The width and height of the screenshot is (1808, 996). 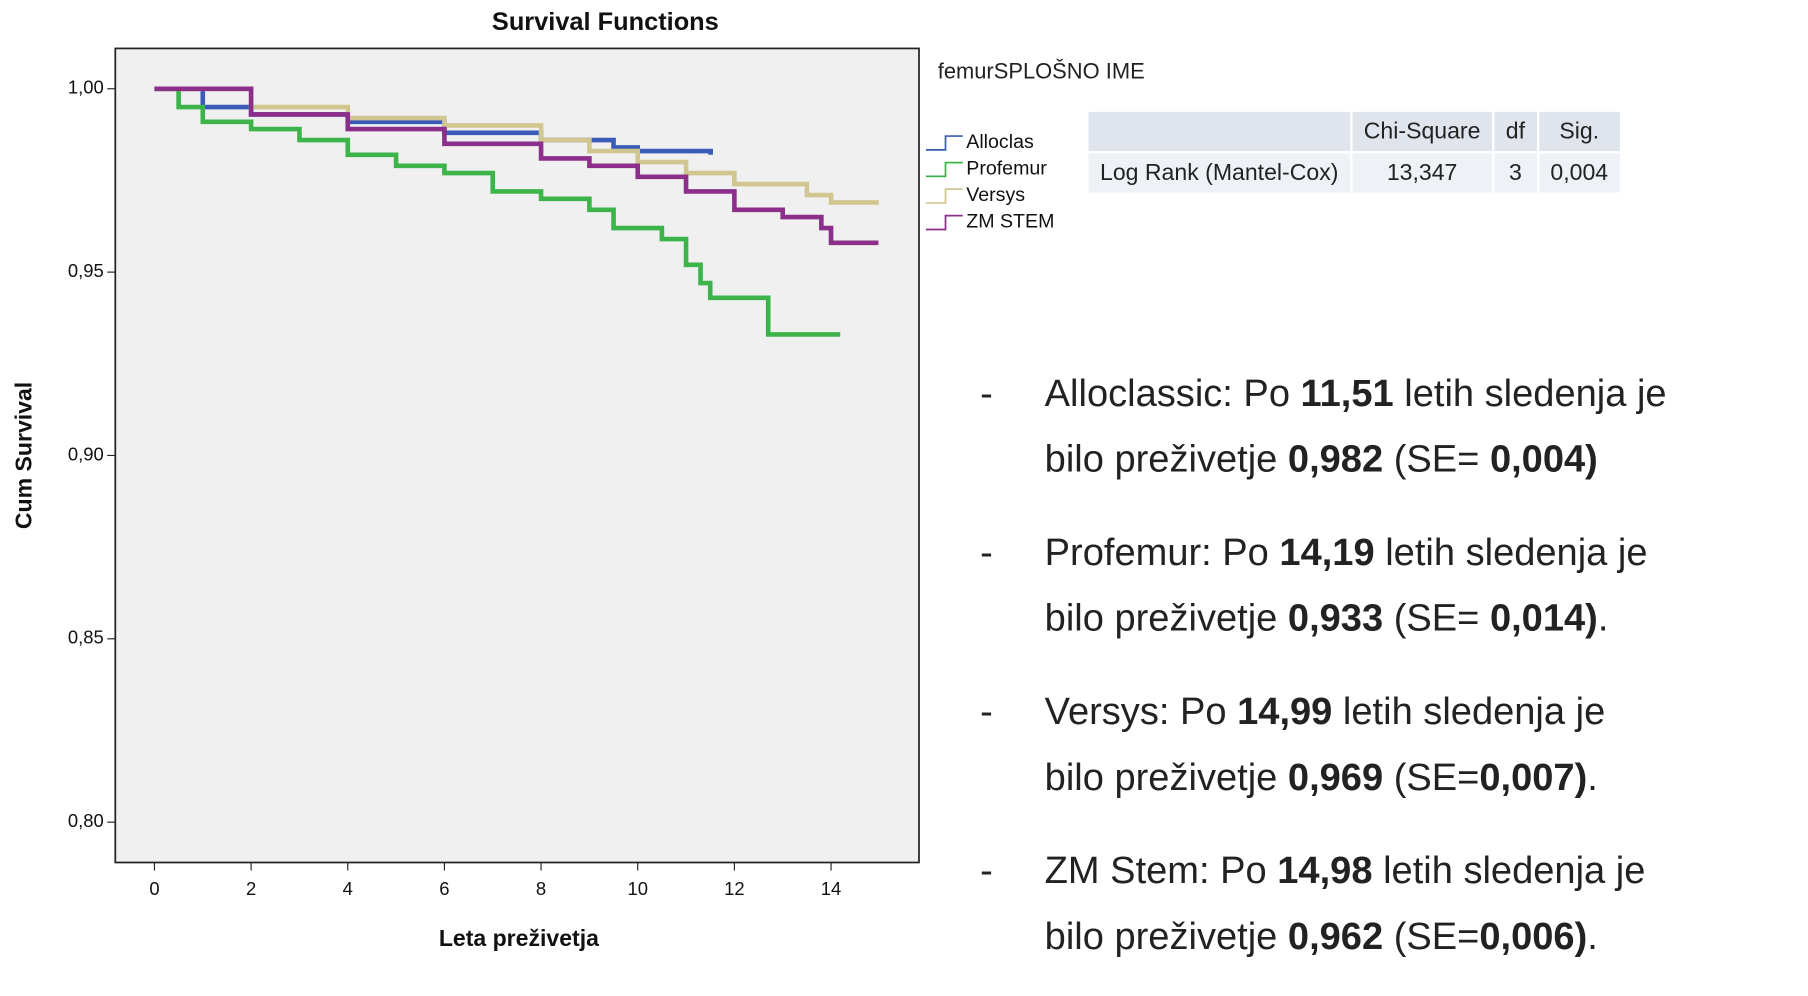 What do you see at coordinates (1285, 711) in the screenshot?
I see `text-run: 14,99` at bounding box center [1285, 711].